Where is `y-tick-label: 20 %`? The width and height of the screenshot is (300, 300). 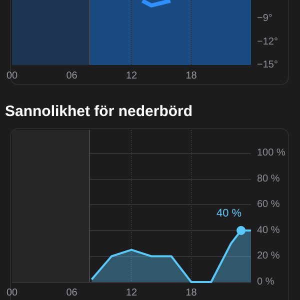
y-tick-label: 20 % is located at coordinates (268, 256).